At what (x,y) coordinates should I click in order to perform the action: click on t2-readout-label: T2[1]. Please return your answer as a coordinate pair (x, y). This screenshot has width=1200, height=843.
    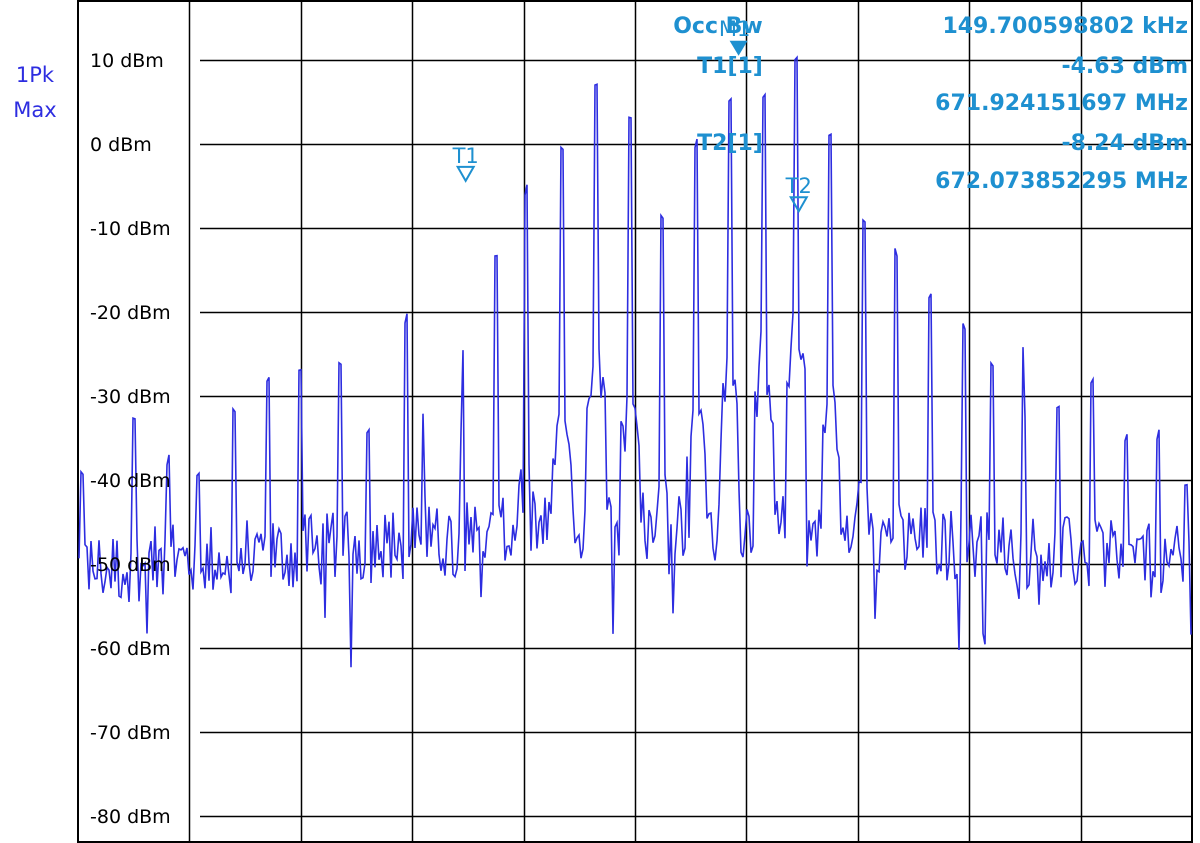
    Looking at the image, I should click on (730, 143).